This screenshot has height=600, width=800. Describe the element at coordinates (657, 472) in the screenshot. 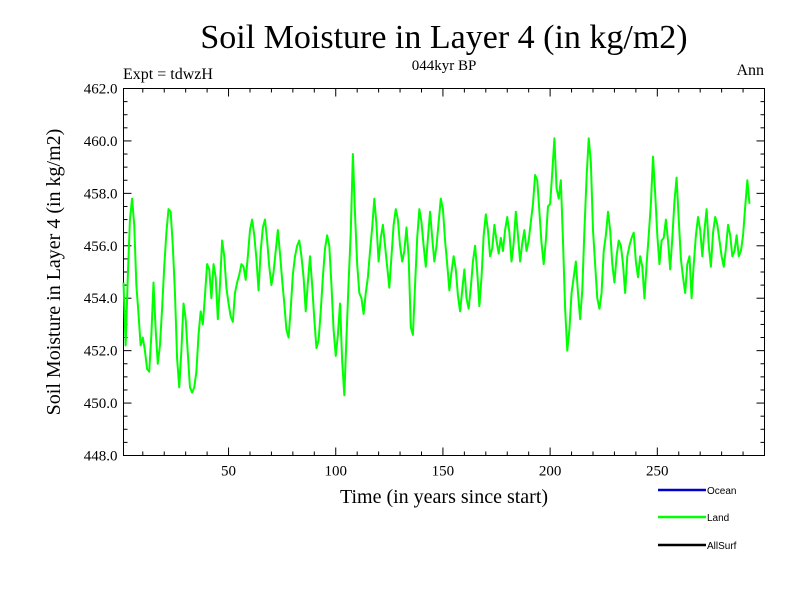

I see `x-tick-label: 250` at that location.